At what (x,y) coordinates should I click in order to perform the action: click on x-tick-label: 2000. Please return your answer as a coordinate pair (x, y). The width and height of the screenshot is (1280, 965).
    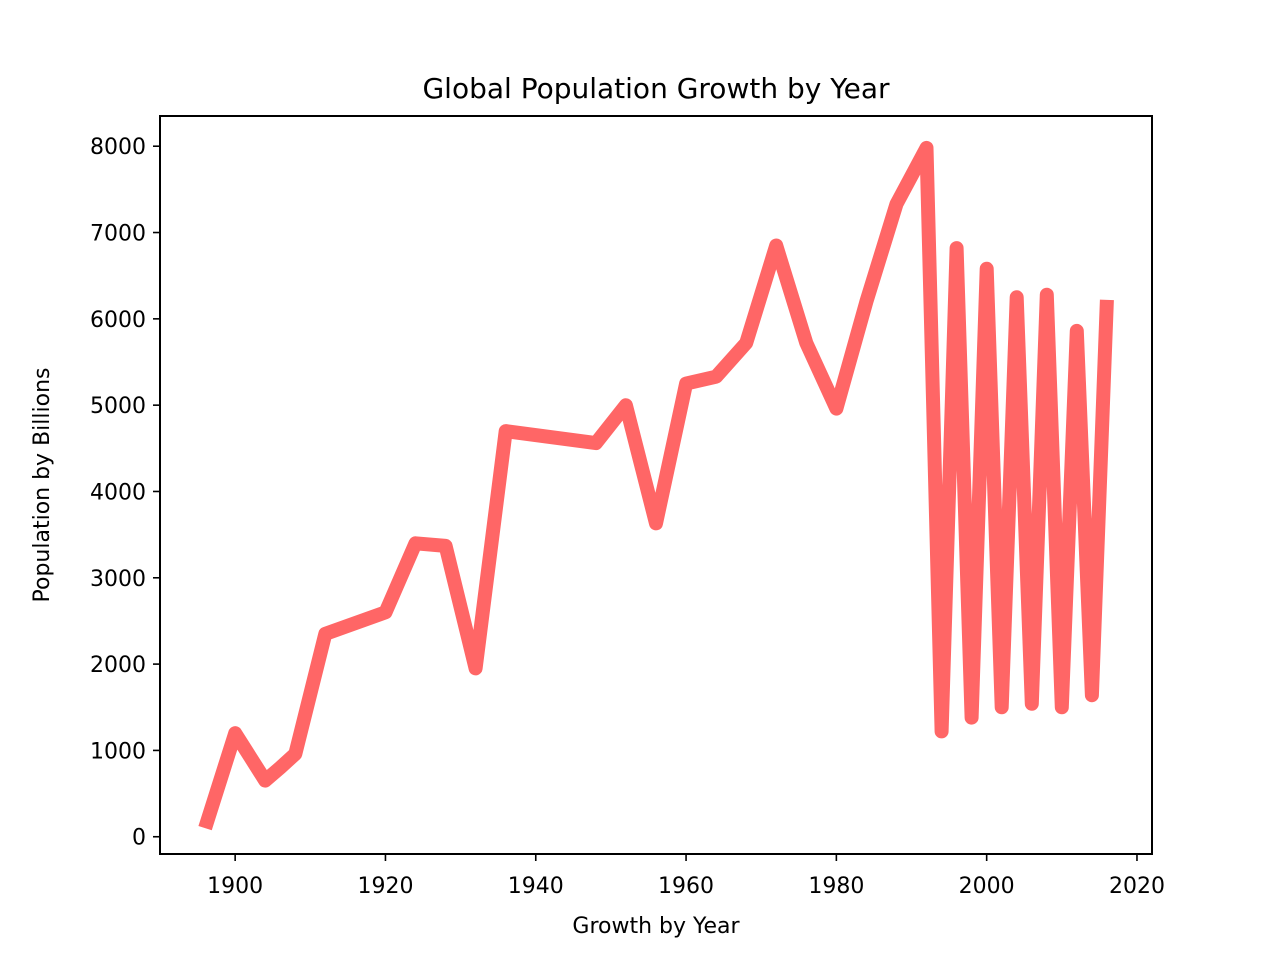
    Looking at the image, I should click on (987, 886).